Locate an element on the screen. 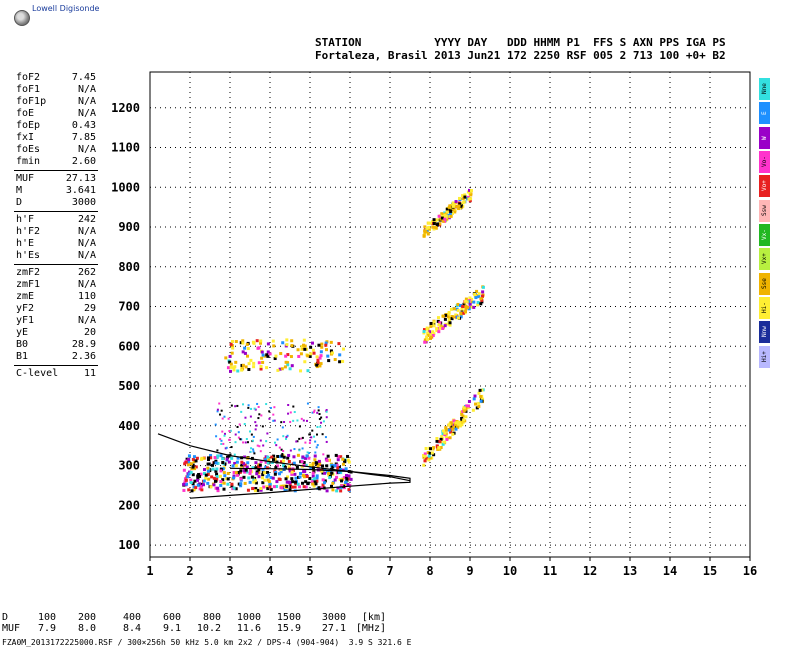 The image size is (800, 650). param-row: h'F 242 is located at coordinates (56, 220).